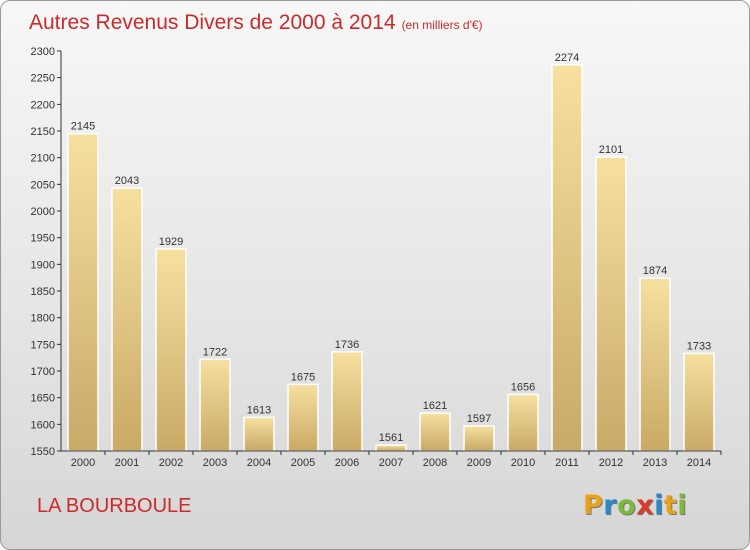 This screenshot has width=750, height=550. What do you see at coordinates (43, 185) in the screenshot?
I see `y-tick-label: 2050` at bounding box center [43, 185].